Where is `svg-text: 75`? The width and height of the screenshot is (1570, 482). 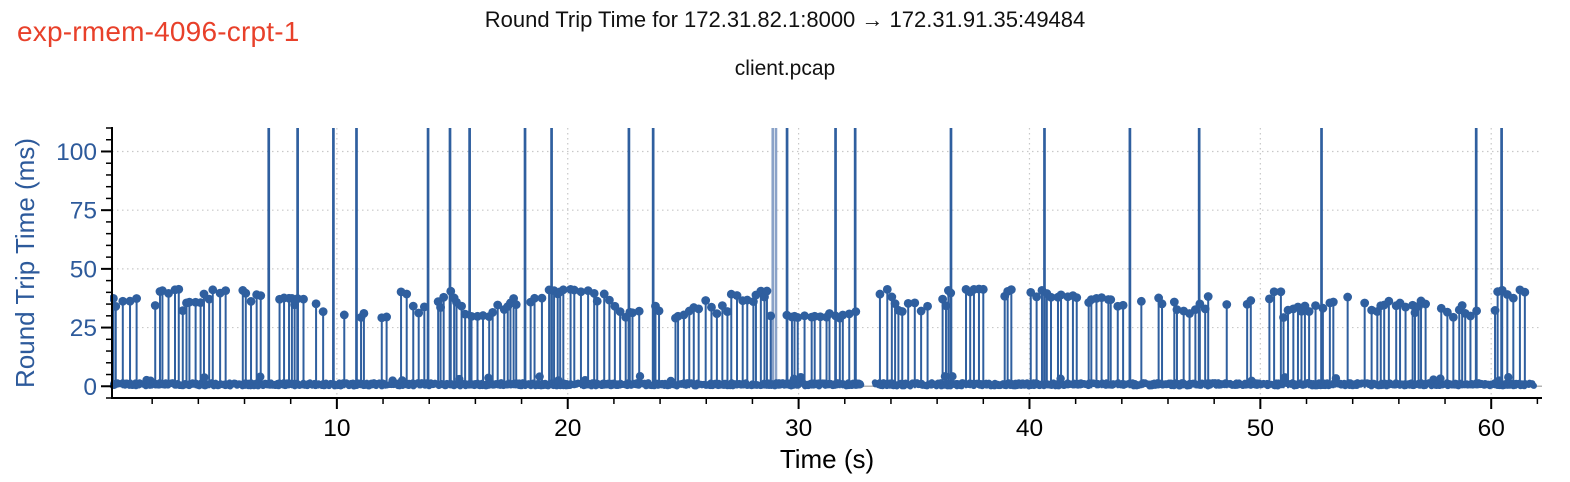
svg-text: 75 is located at coordinates (83, 211).